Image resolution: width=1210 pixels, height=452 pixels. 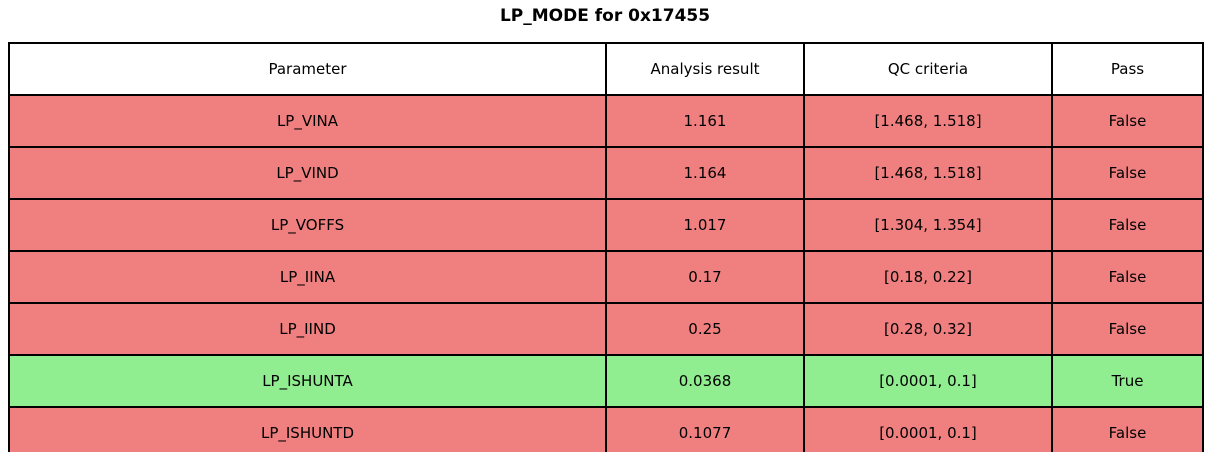 What do you see at coordinates (307, 69) in the screenshot?
I see `column-header-parameter: Parameter` at bounding box center [307, 69].